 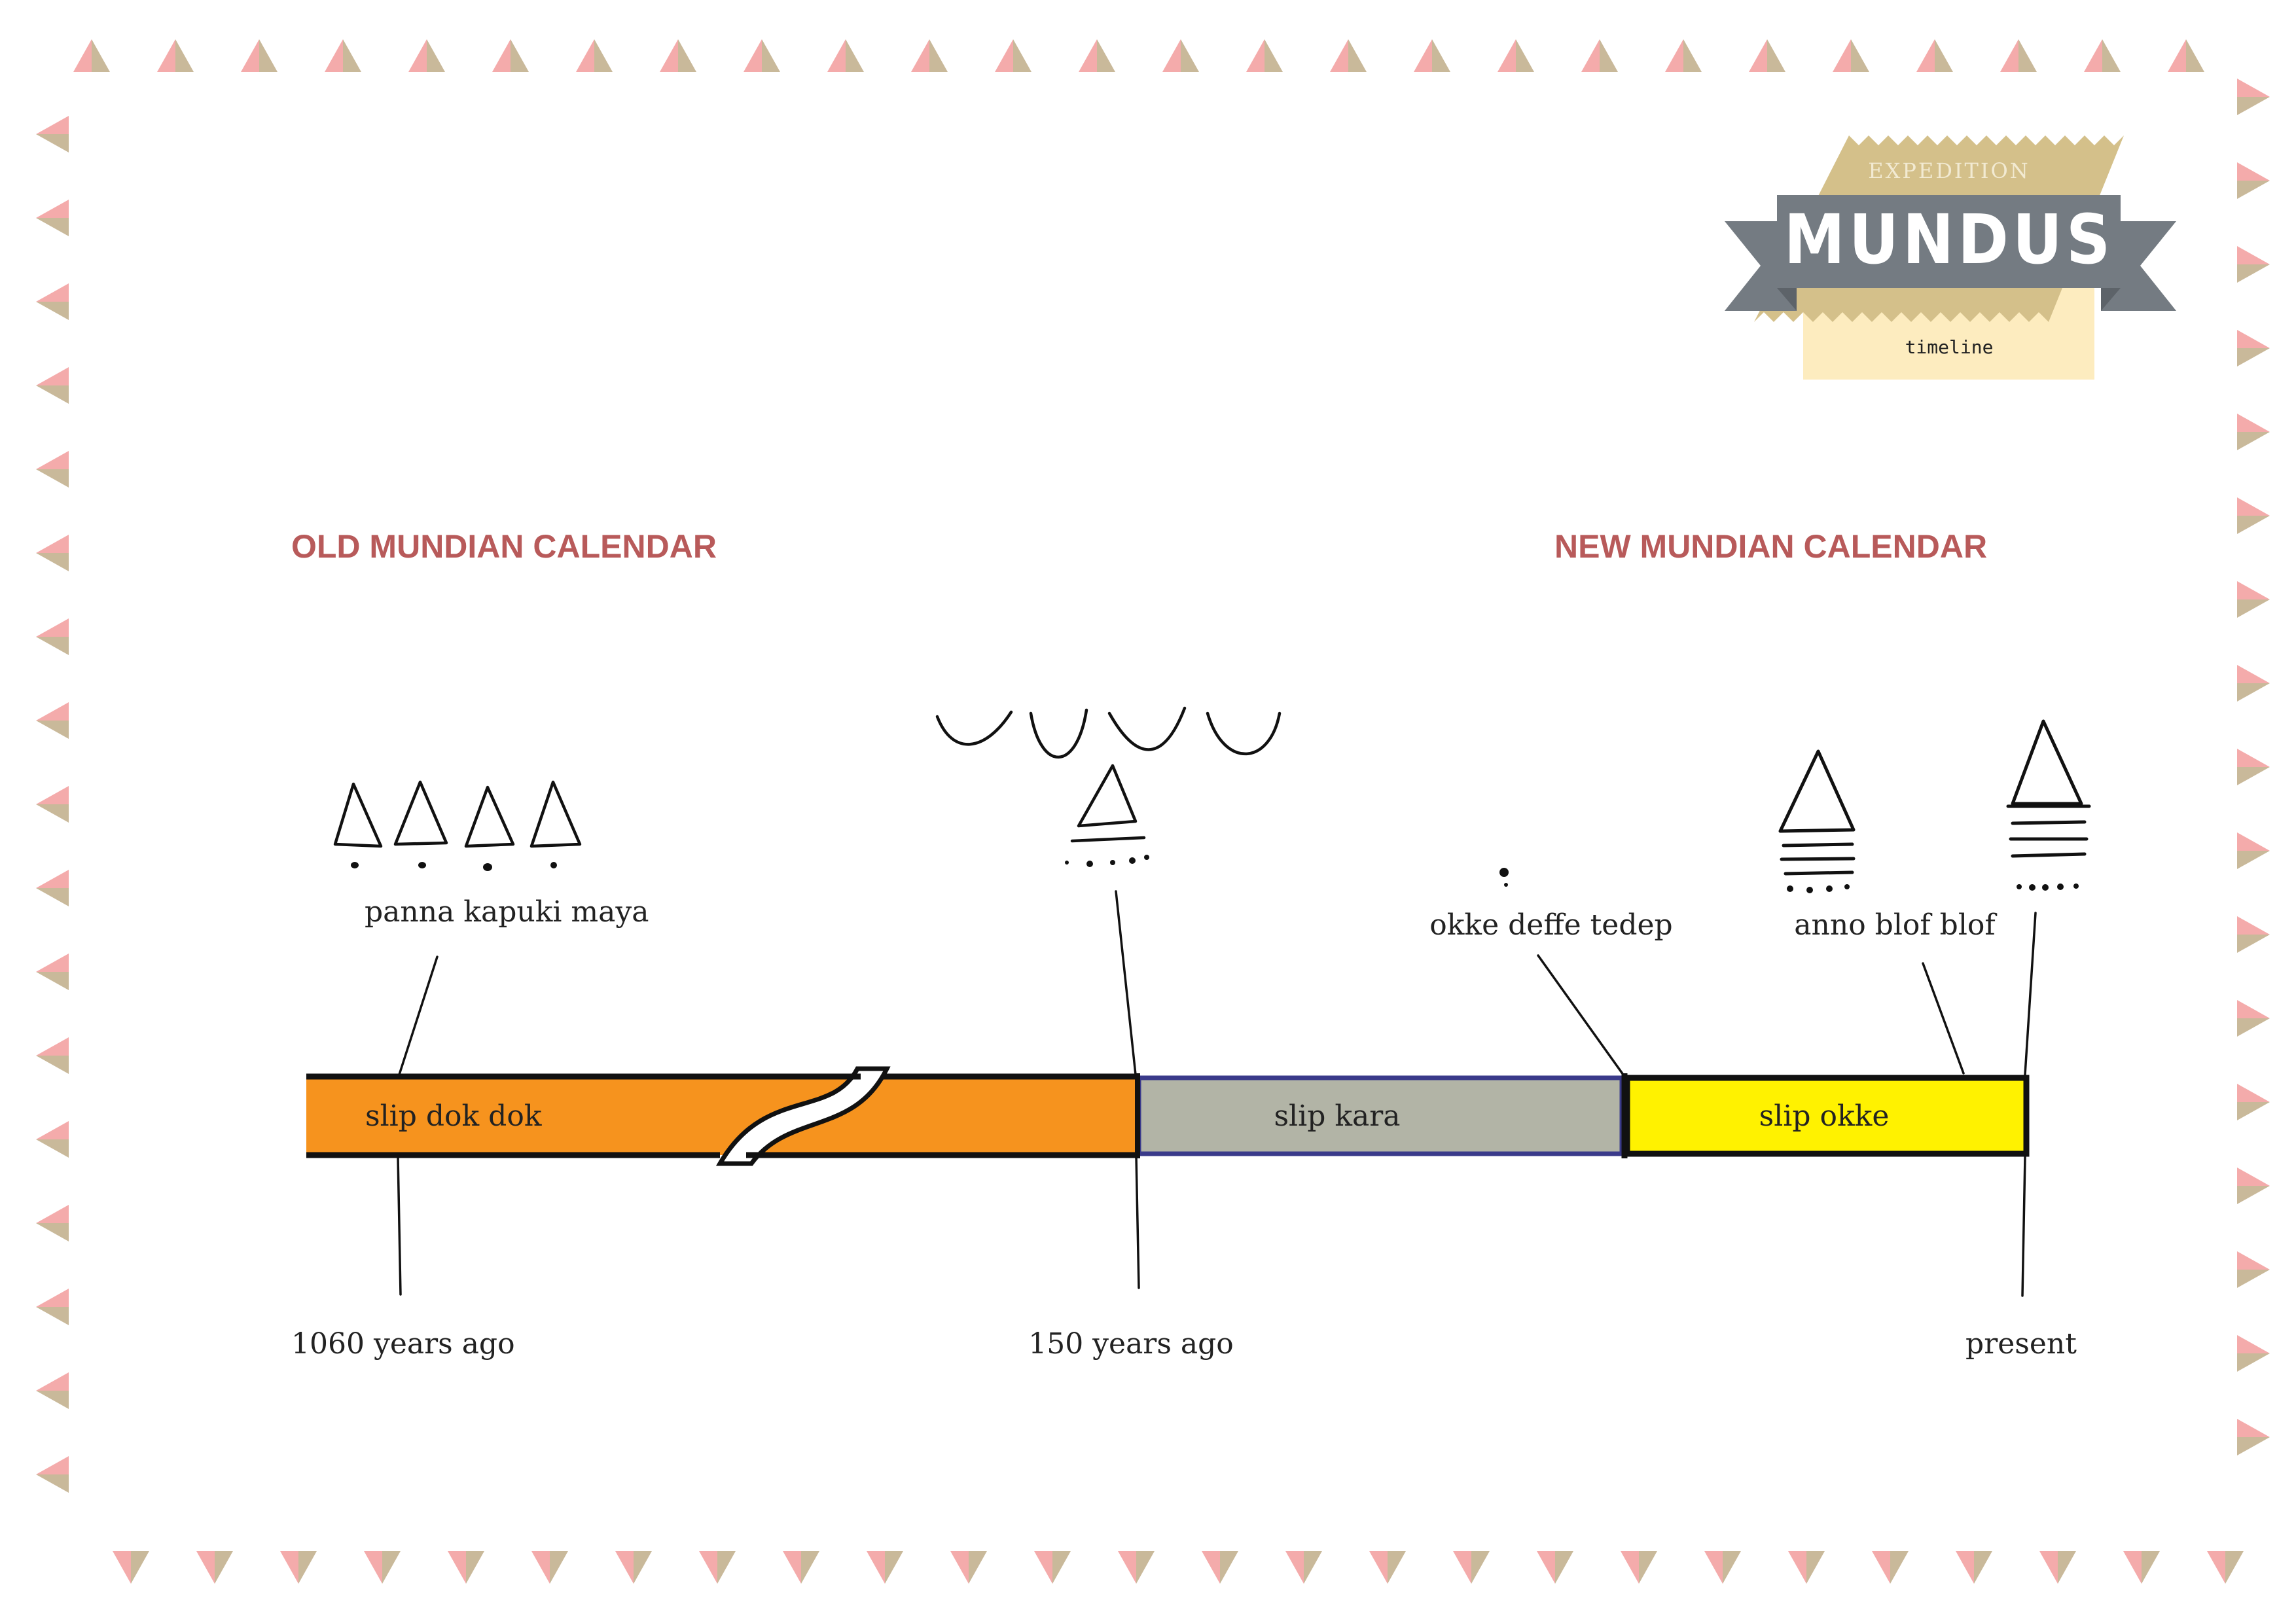 What do you see at coordinates (1824, 1116) in the screenshot?
I see `segment-label-slip-okke: slip okke` at bounding box center [1824, 1116].